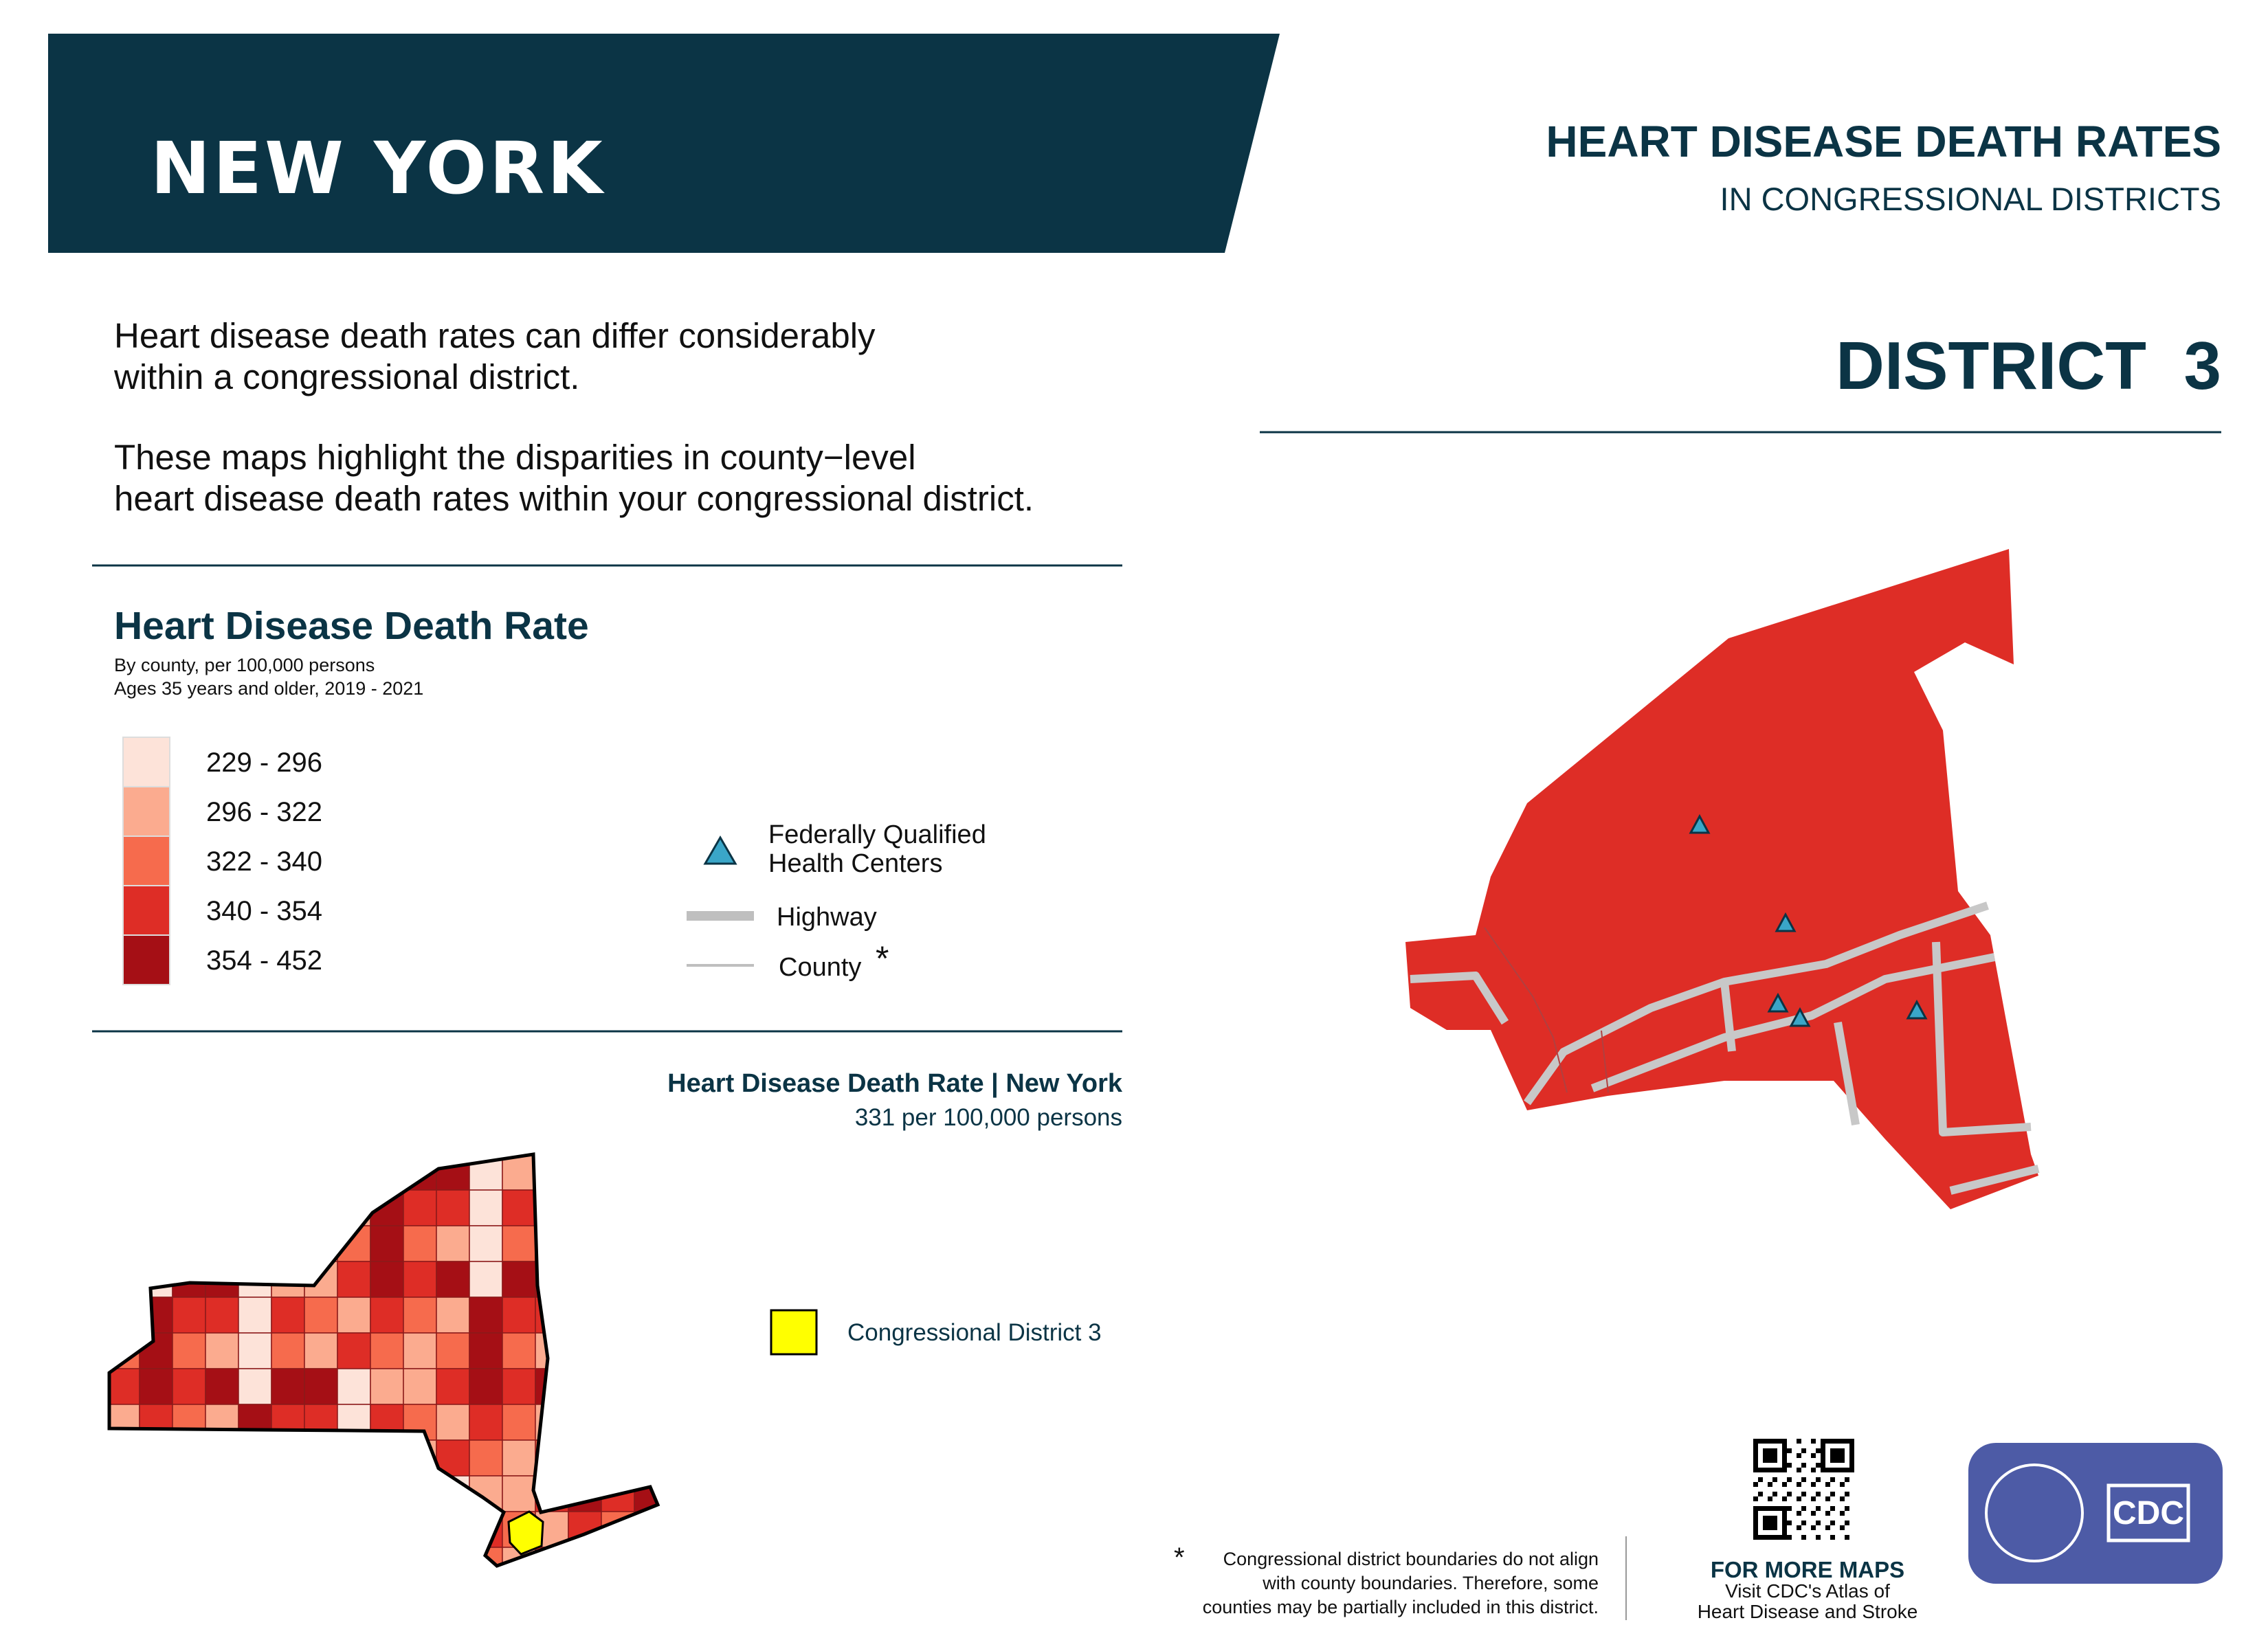  What do you see at coordinates (1971, 199) in the screenshot?
I see `subtitle: IN CONGRESSIONAL DISTRICTS` at bounding box center [1971, 199].